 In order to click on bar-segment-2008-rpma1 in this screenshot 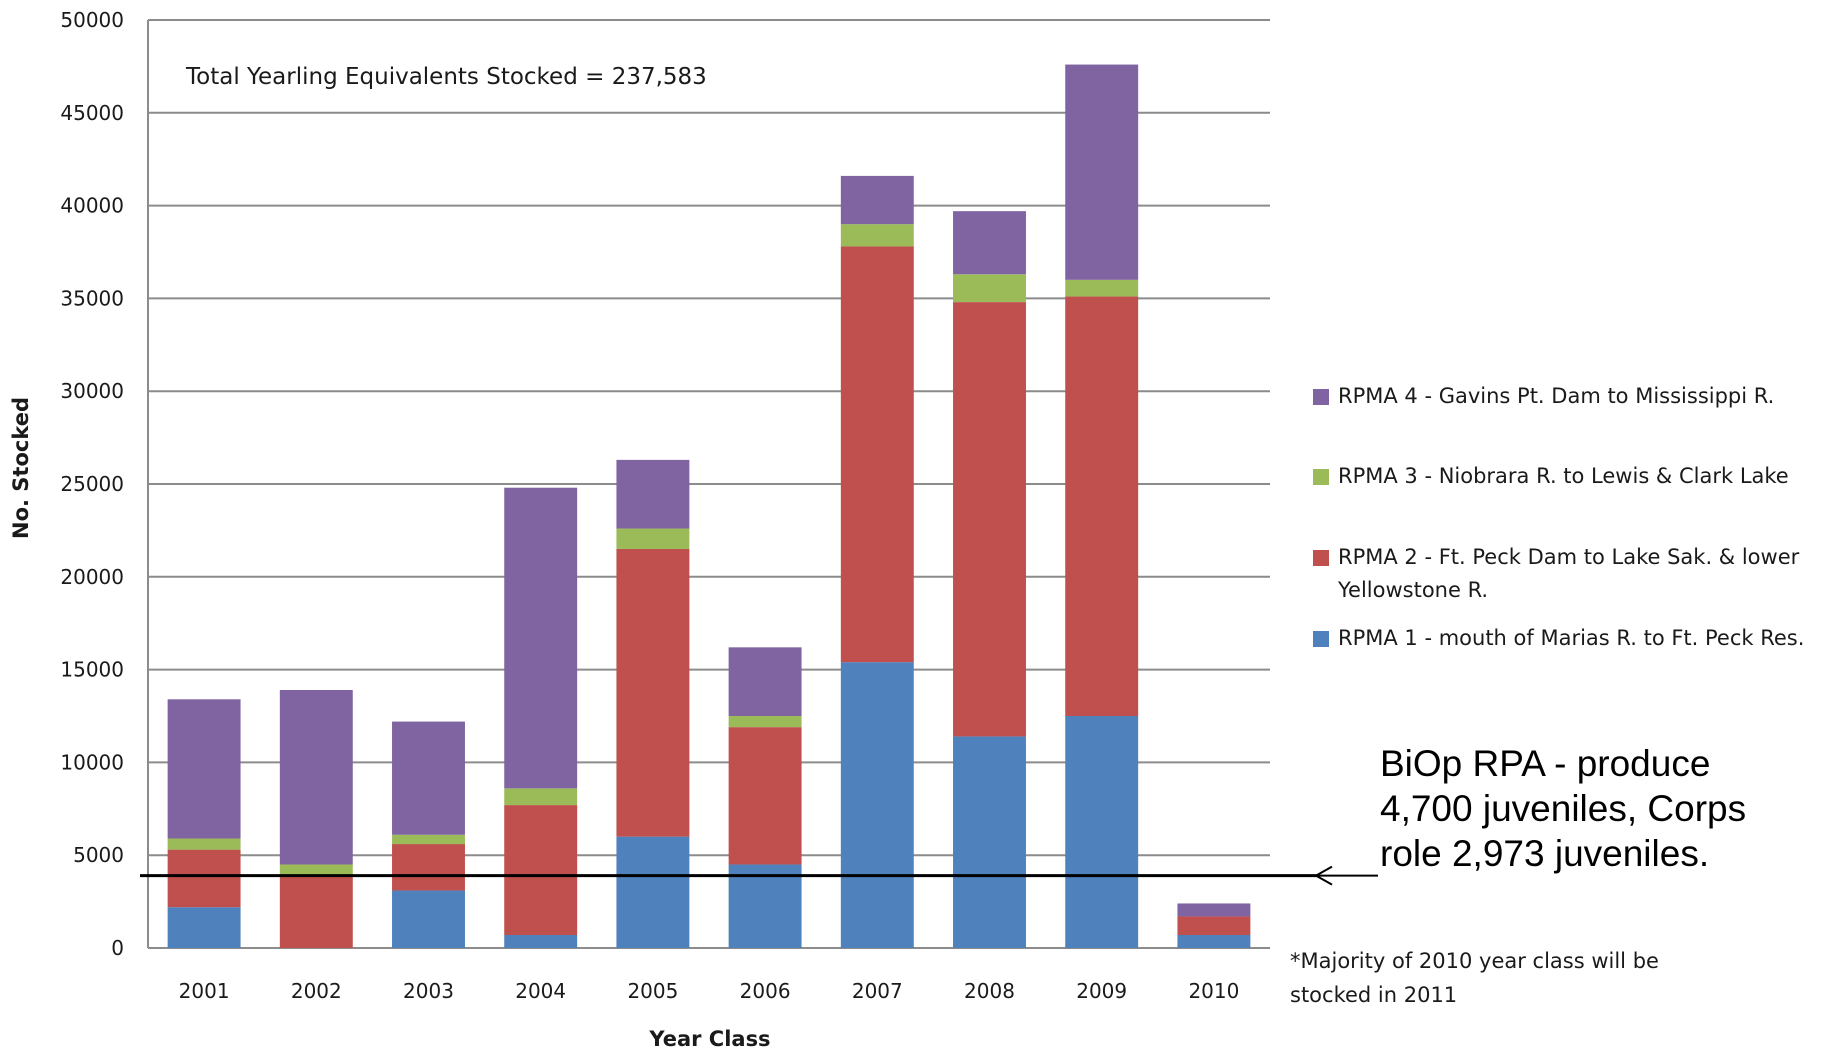, I will do `click(989, 842)`.